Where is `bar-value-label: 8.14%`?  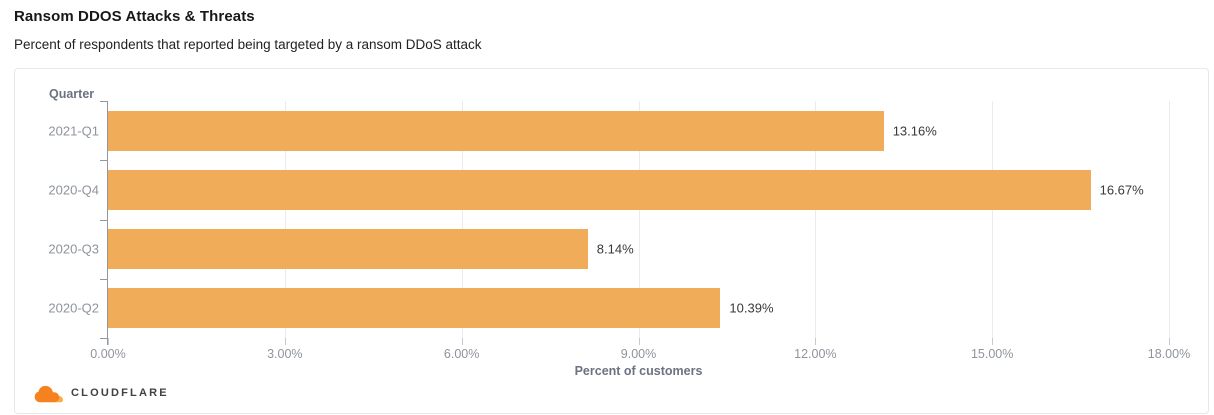 bar-value-label: 8.14% is located at coordinates (615, 249).